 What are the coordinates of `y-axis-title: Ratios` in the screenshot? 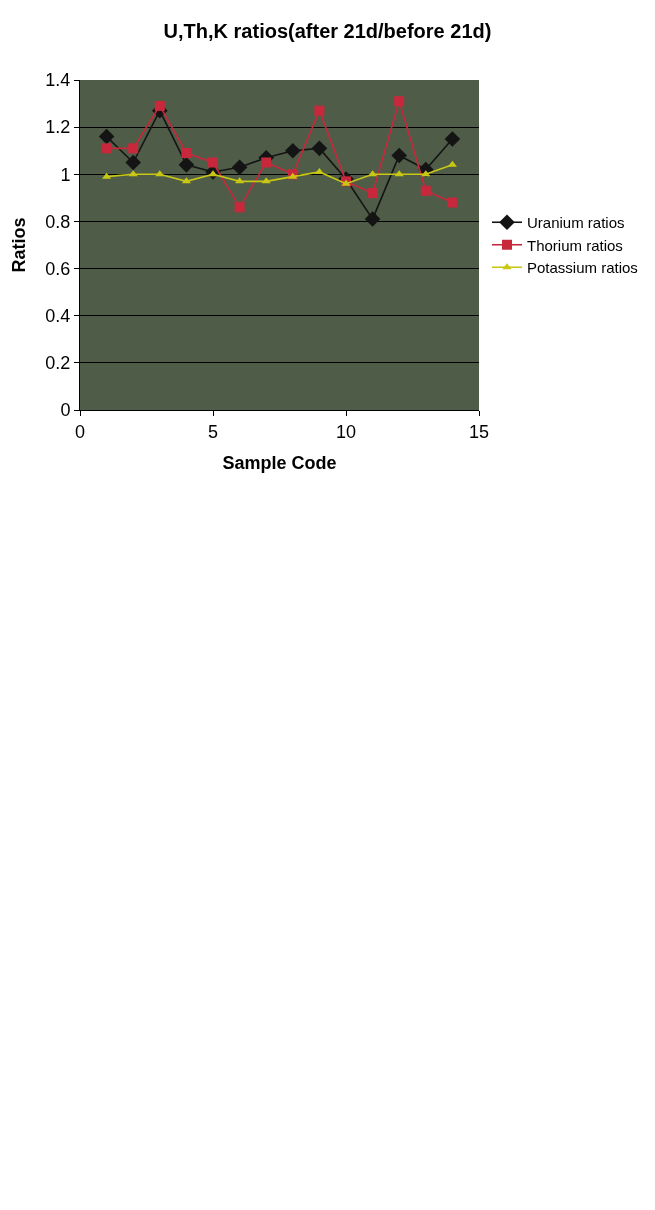 It's located at (18, 245).